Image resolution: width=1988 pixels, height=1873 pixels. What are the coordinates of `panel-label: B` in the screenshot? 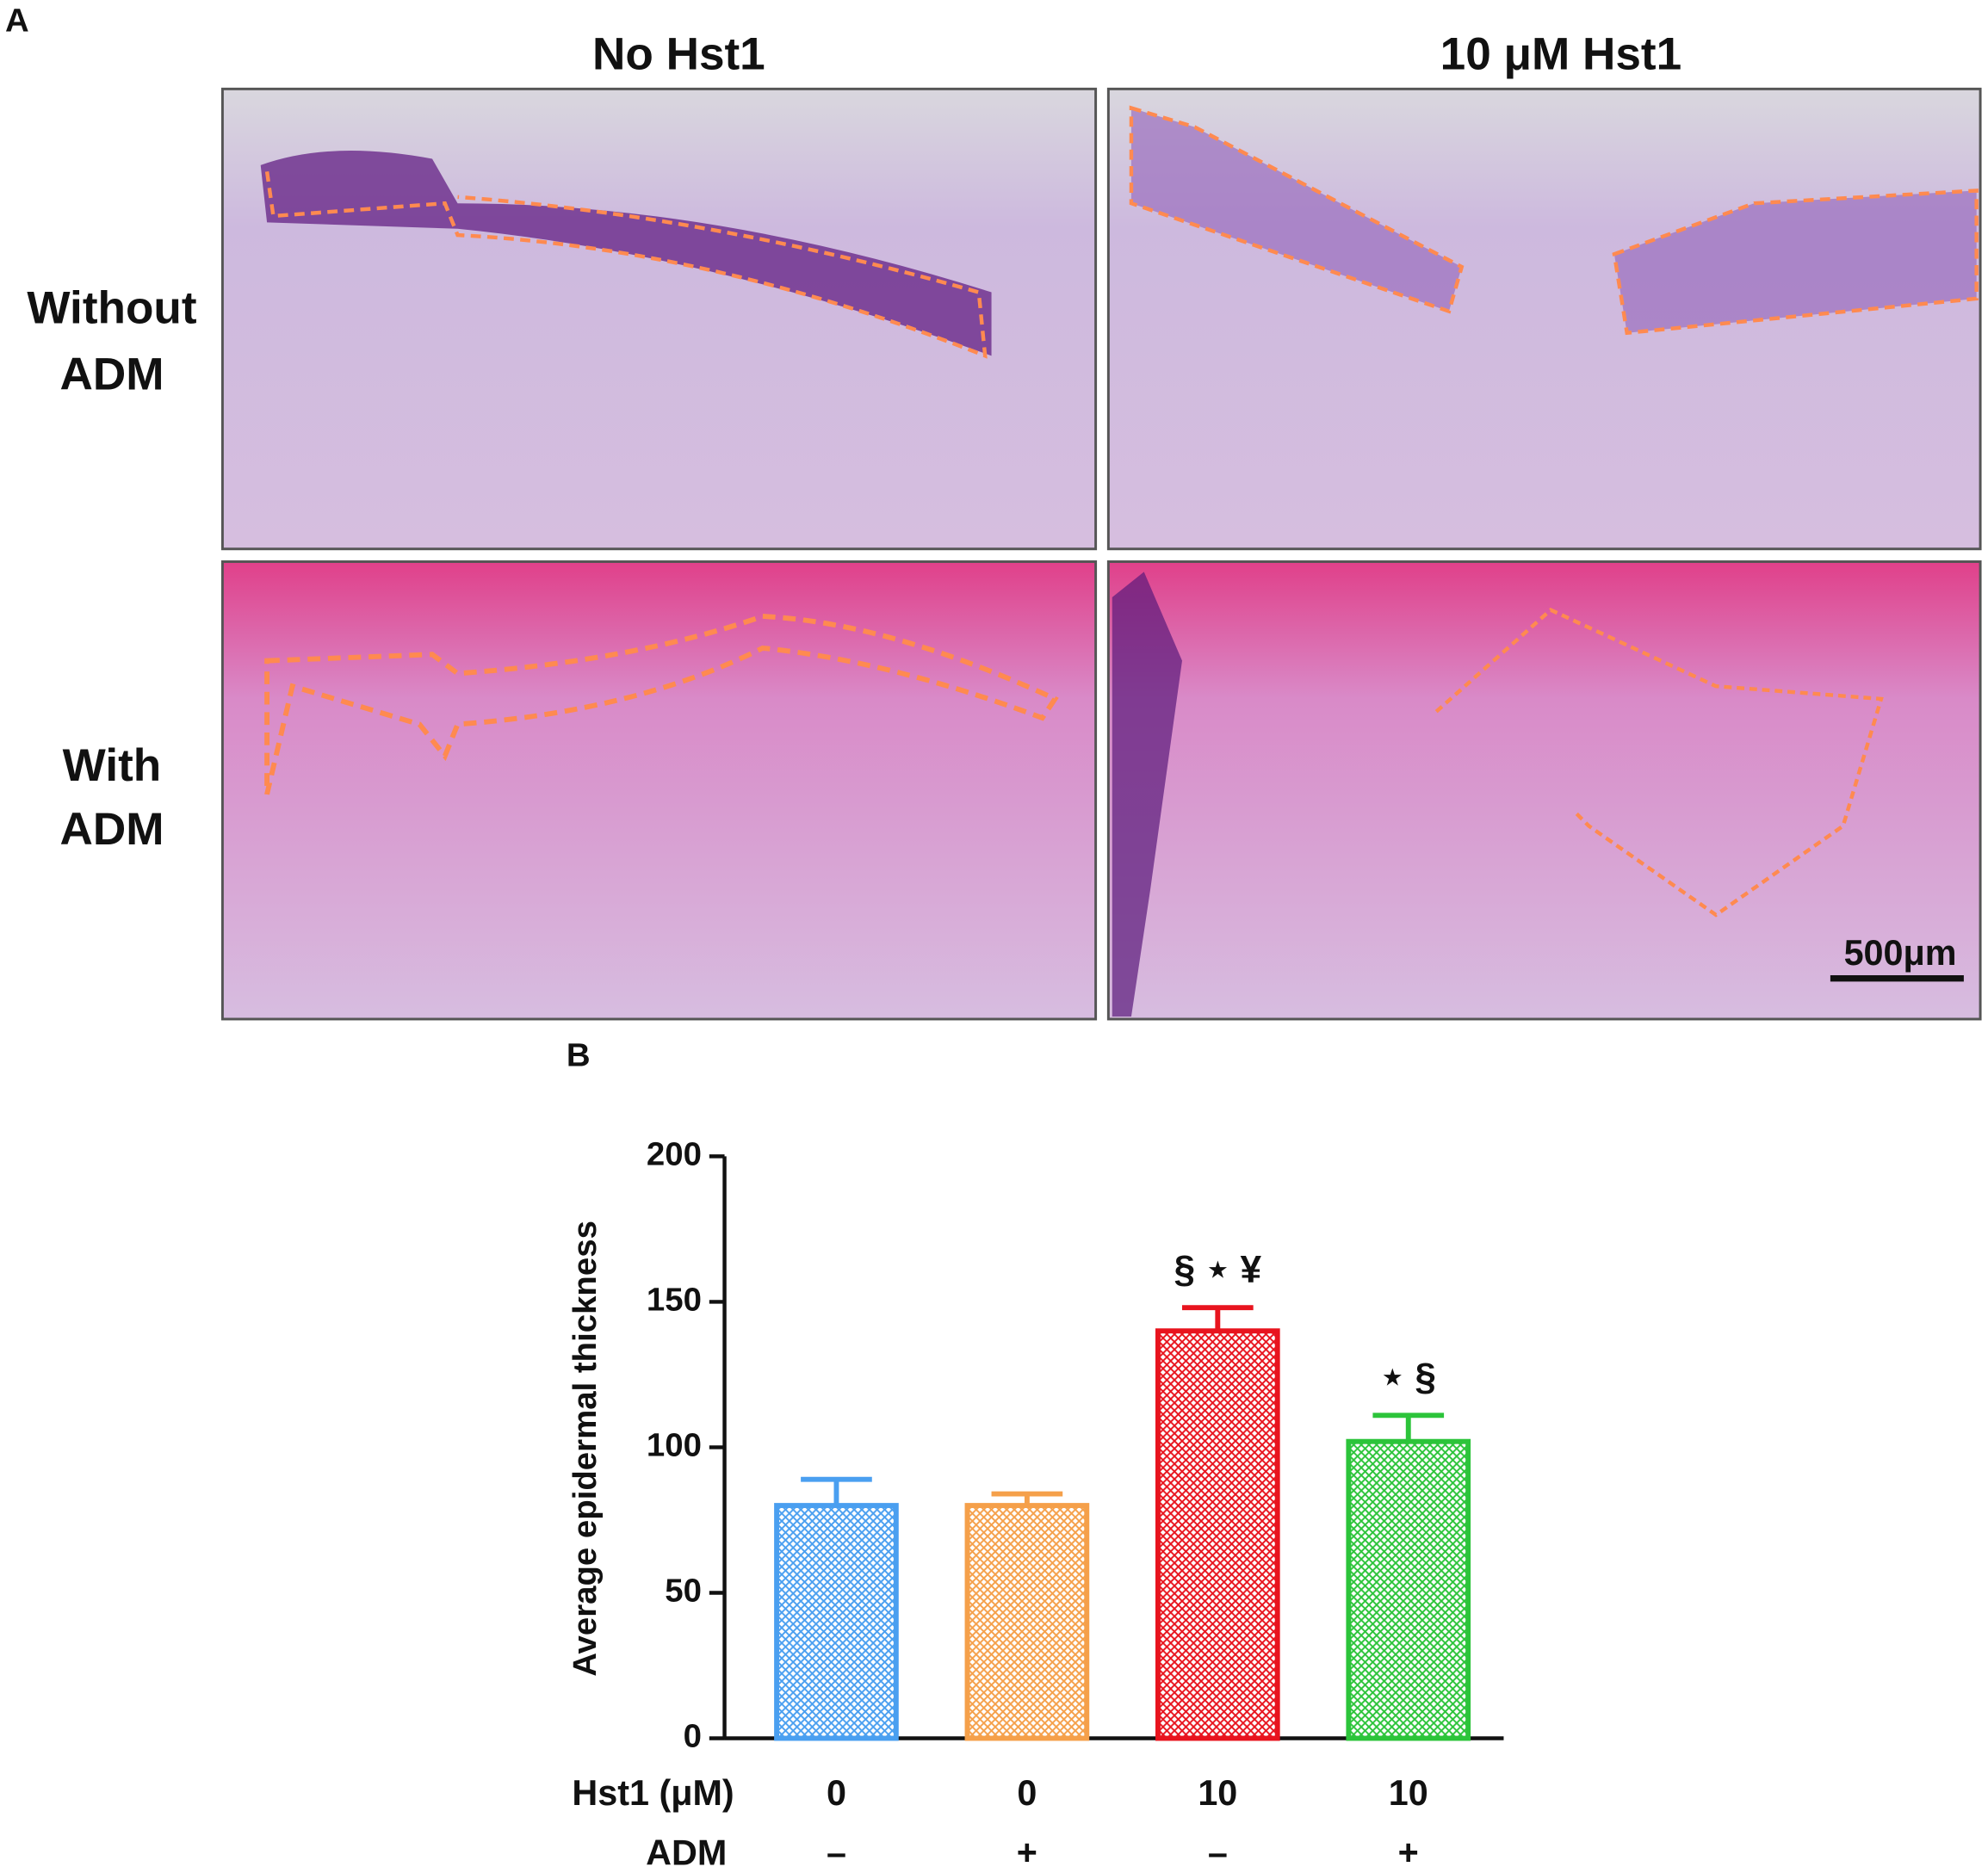 It's located at (579, 1054).